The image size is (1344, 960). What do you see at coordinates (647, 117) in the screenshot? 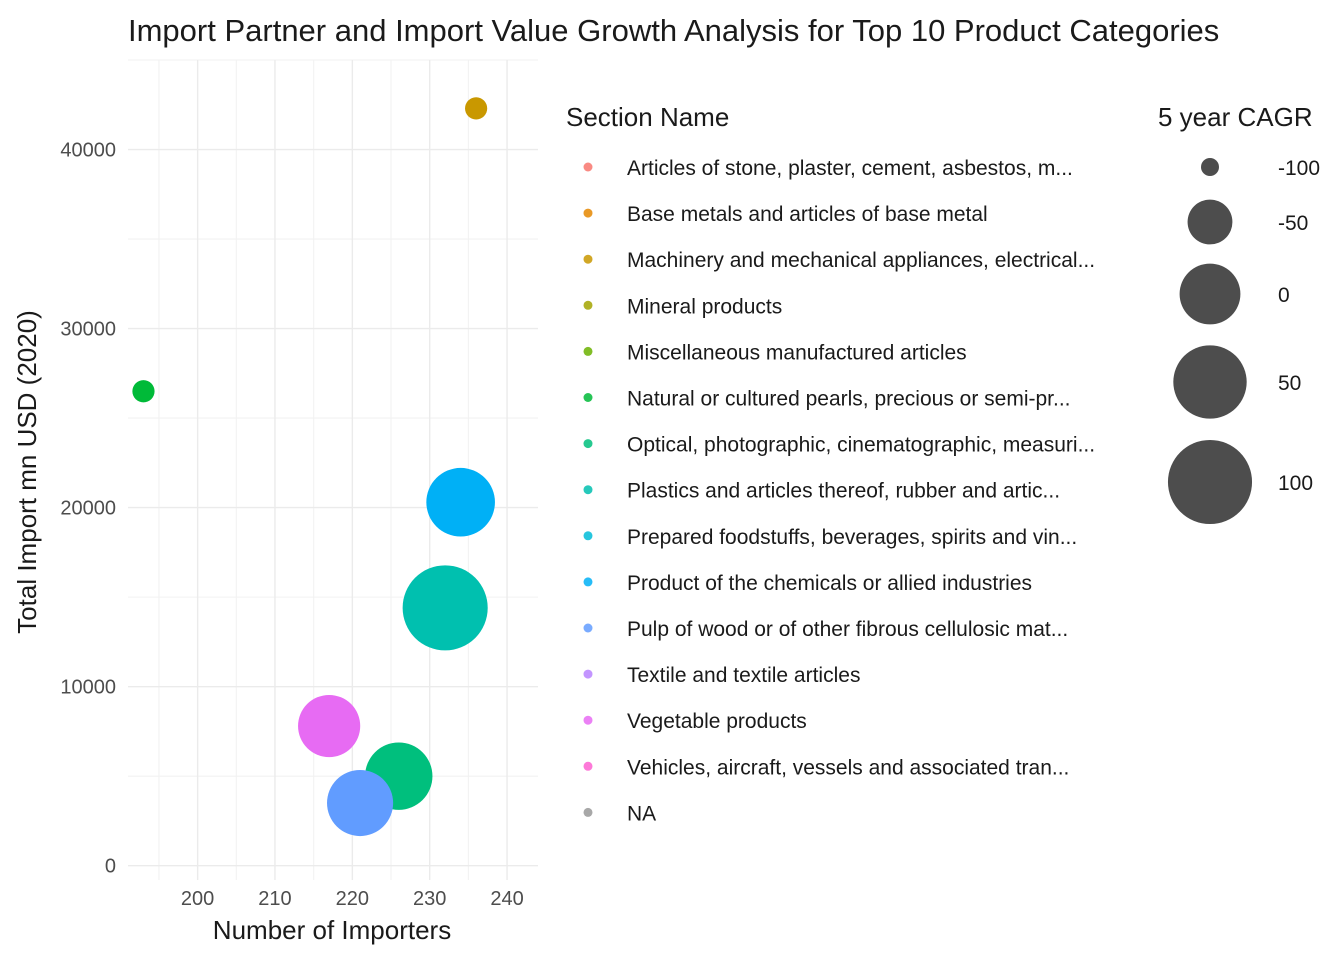
I see `color-legend-title: Section Name` at bounding box center [647, 117].